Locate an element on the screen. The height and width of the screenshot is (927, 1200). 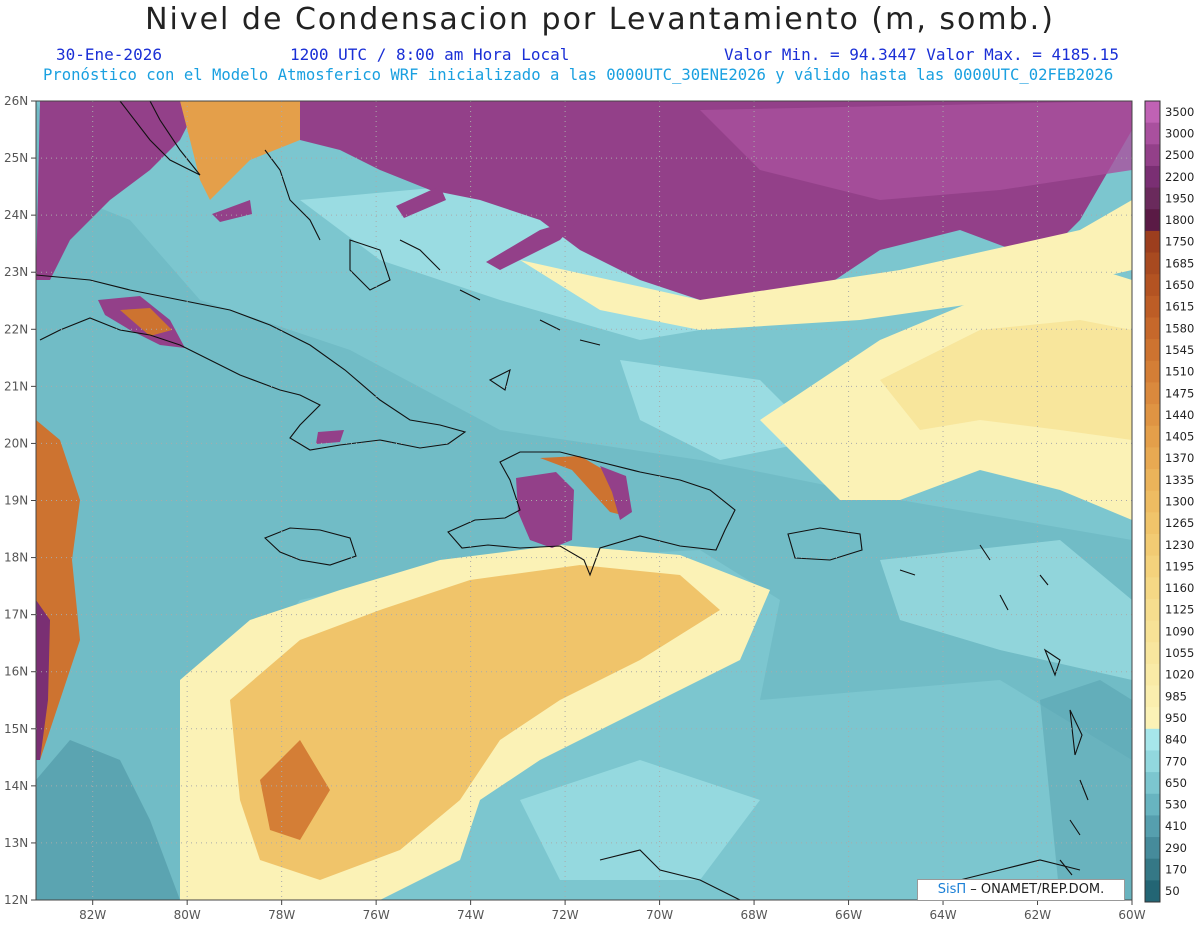
field-region-orange-south is located at coordinates (475, 722).